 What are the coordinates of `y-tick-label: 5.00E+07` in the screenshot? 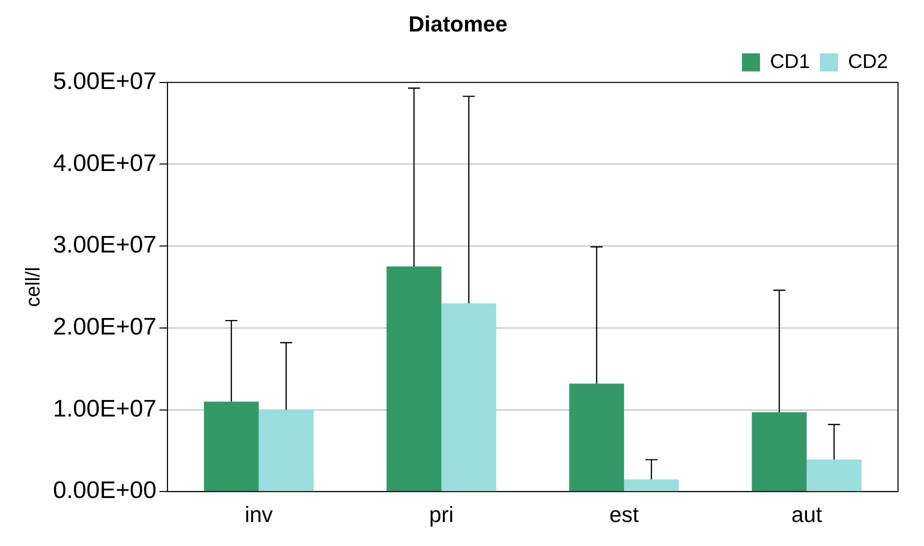 It's located at (104, 82).